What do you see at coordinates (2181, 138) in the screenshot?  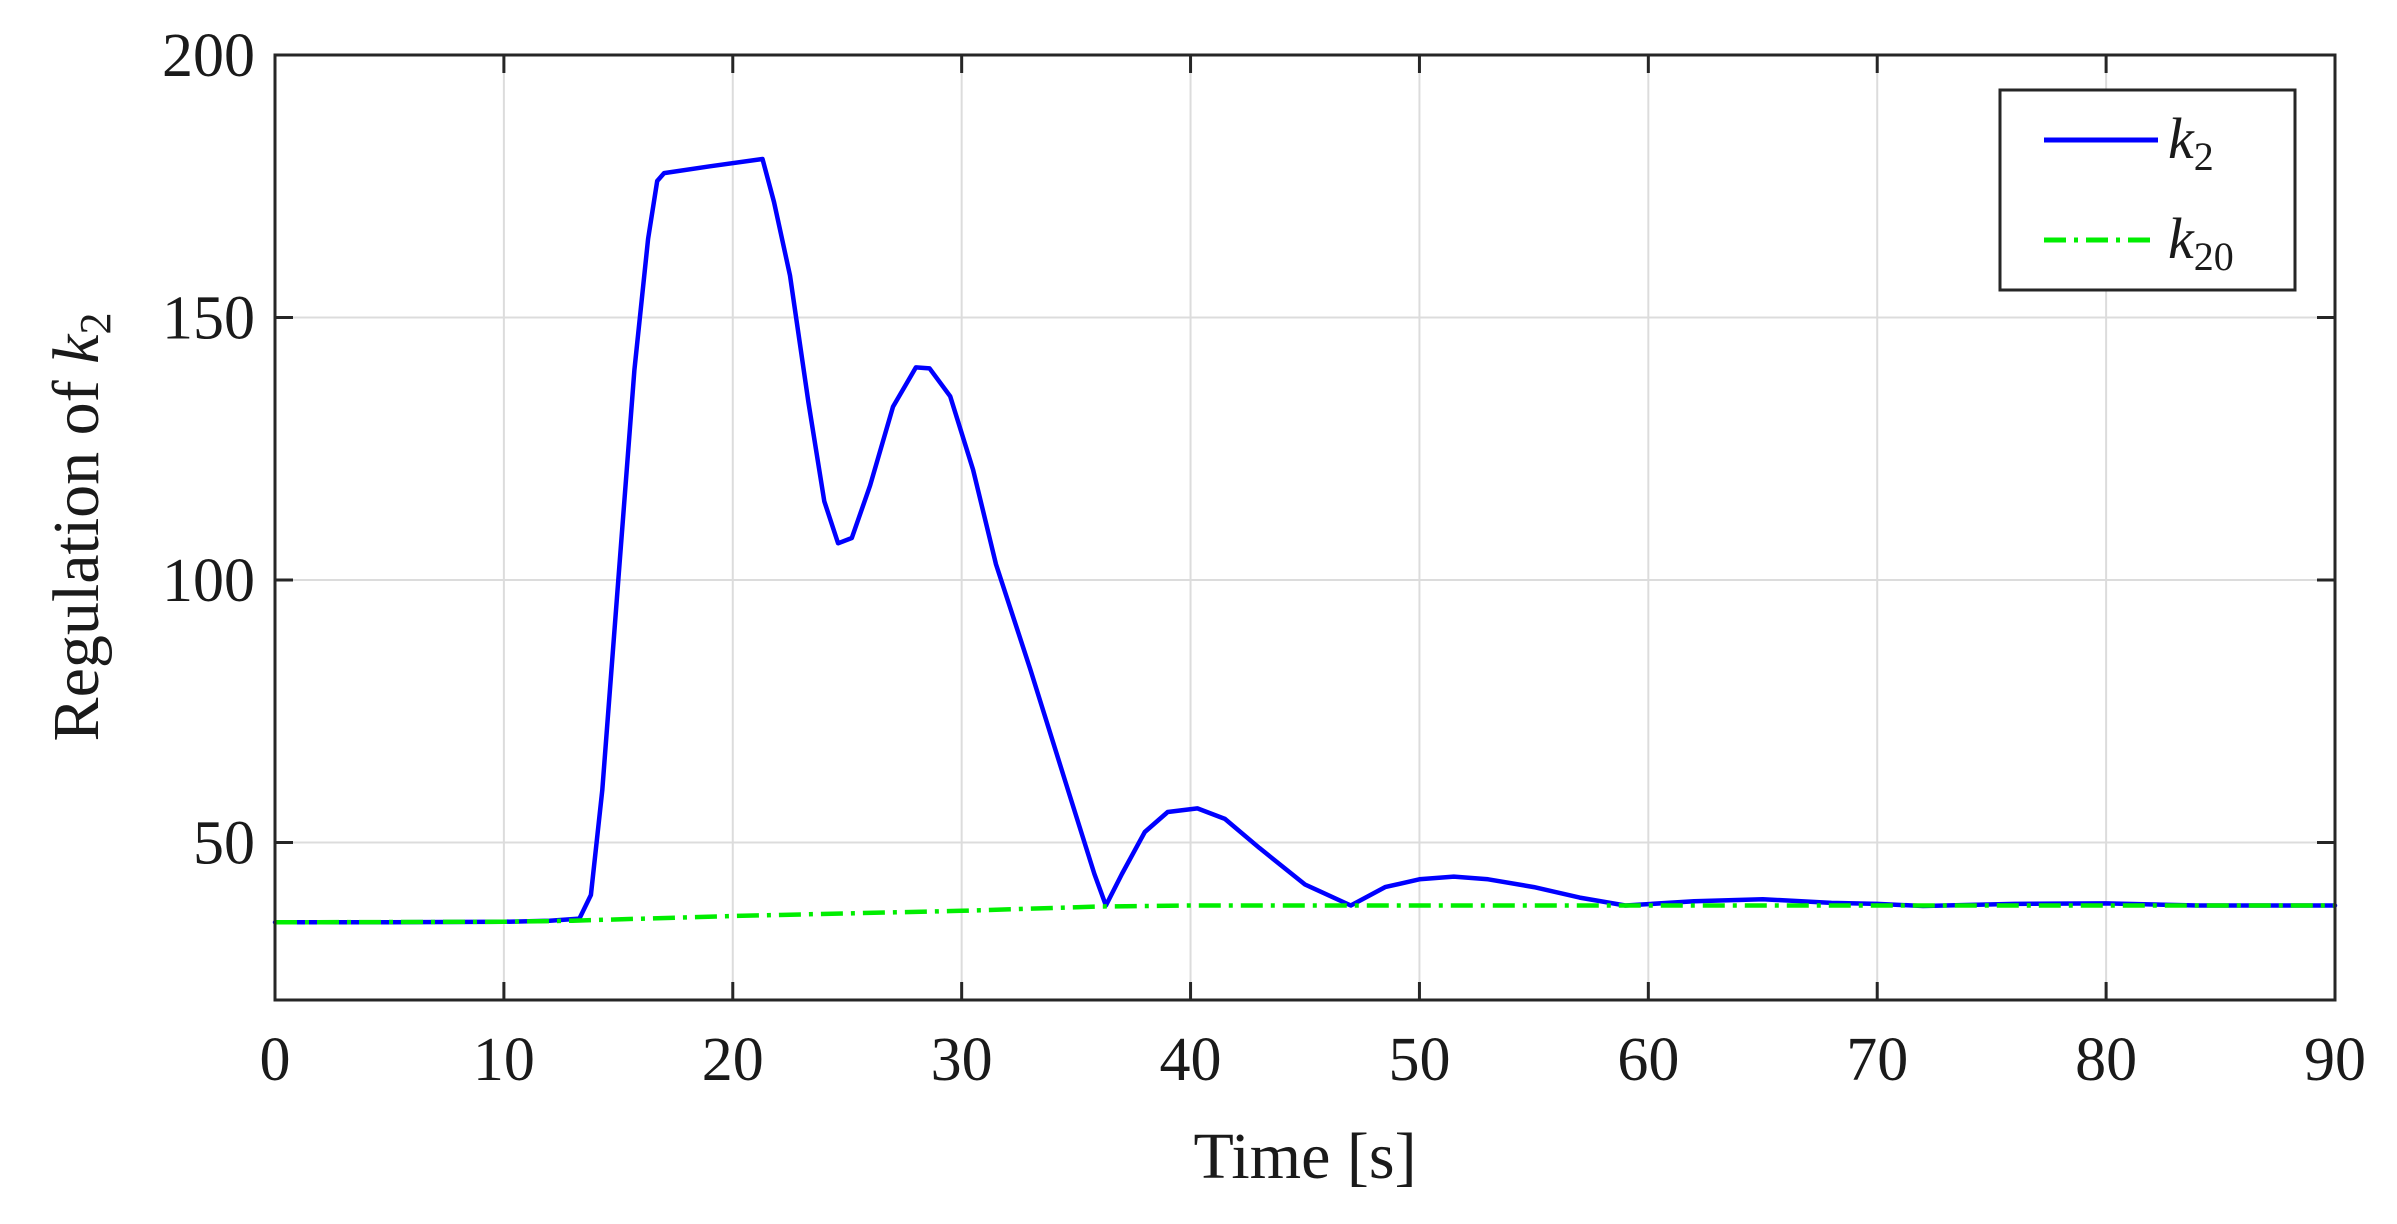 I see `legend-label-k2-var: k` at bounding box center [2181, 138].